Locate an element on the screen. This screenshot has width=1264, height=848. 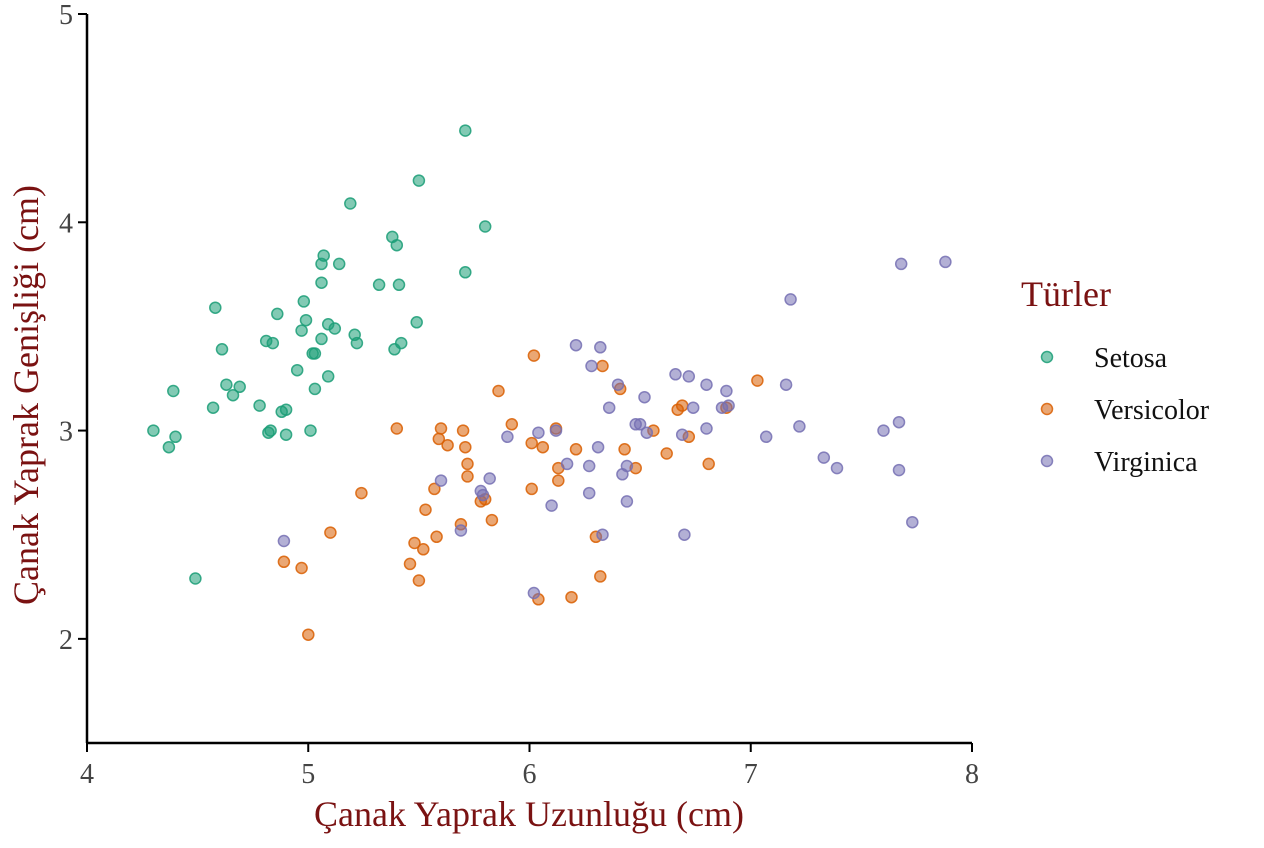
x-tick-label: 5 is located at coordinates (308, 774).